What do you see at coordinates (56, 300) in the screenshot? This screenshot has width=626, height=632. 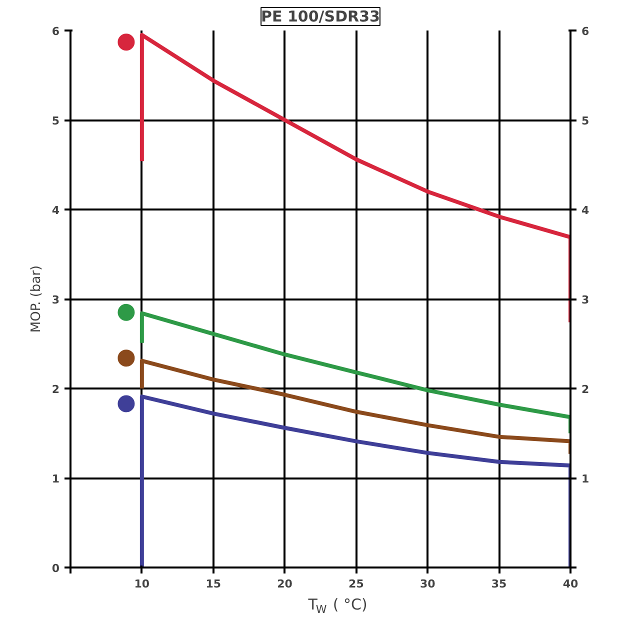 I see `y-tick-label: 3` at bounding box center [56, 300].